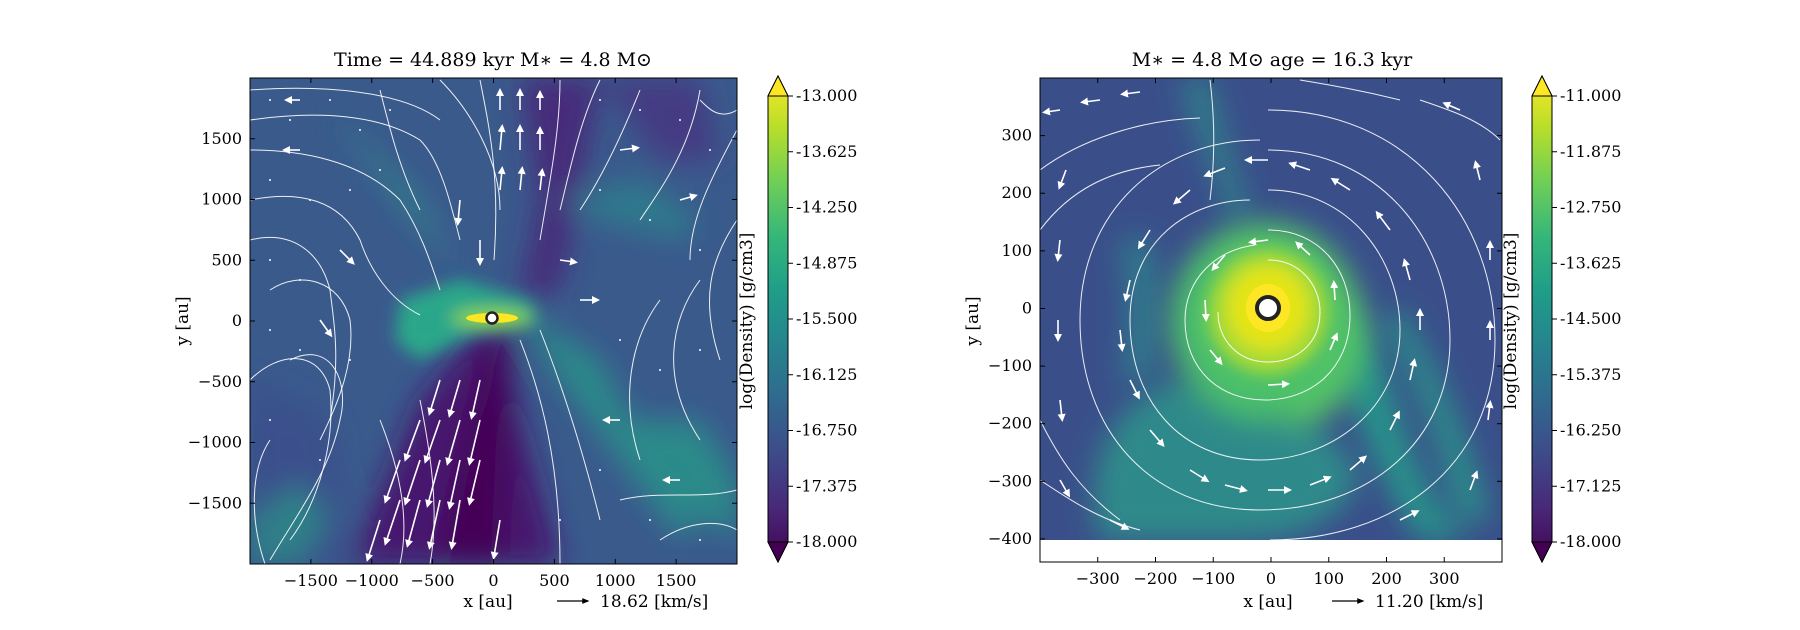 Image resolution: width=1800 pixels, height=630 pixels. What do you see at coordinates (826, 207) in the screenshot?
I see `colorbar-tick-label: -14.250` at bounding box center [826, 207].